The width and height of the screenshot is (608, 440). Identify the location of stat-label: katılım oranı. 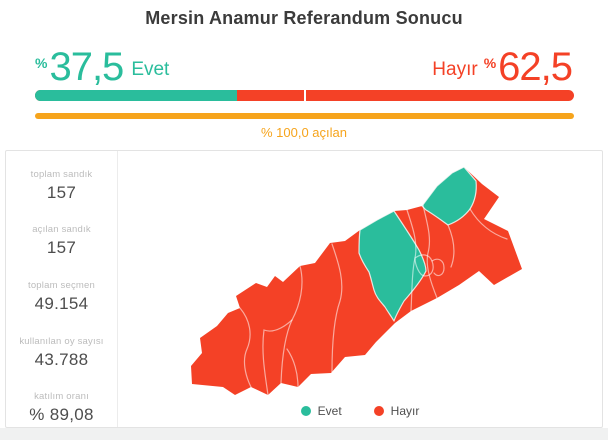
(61, 396).